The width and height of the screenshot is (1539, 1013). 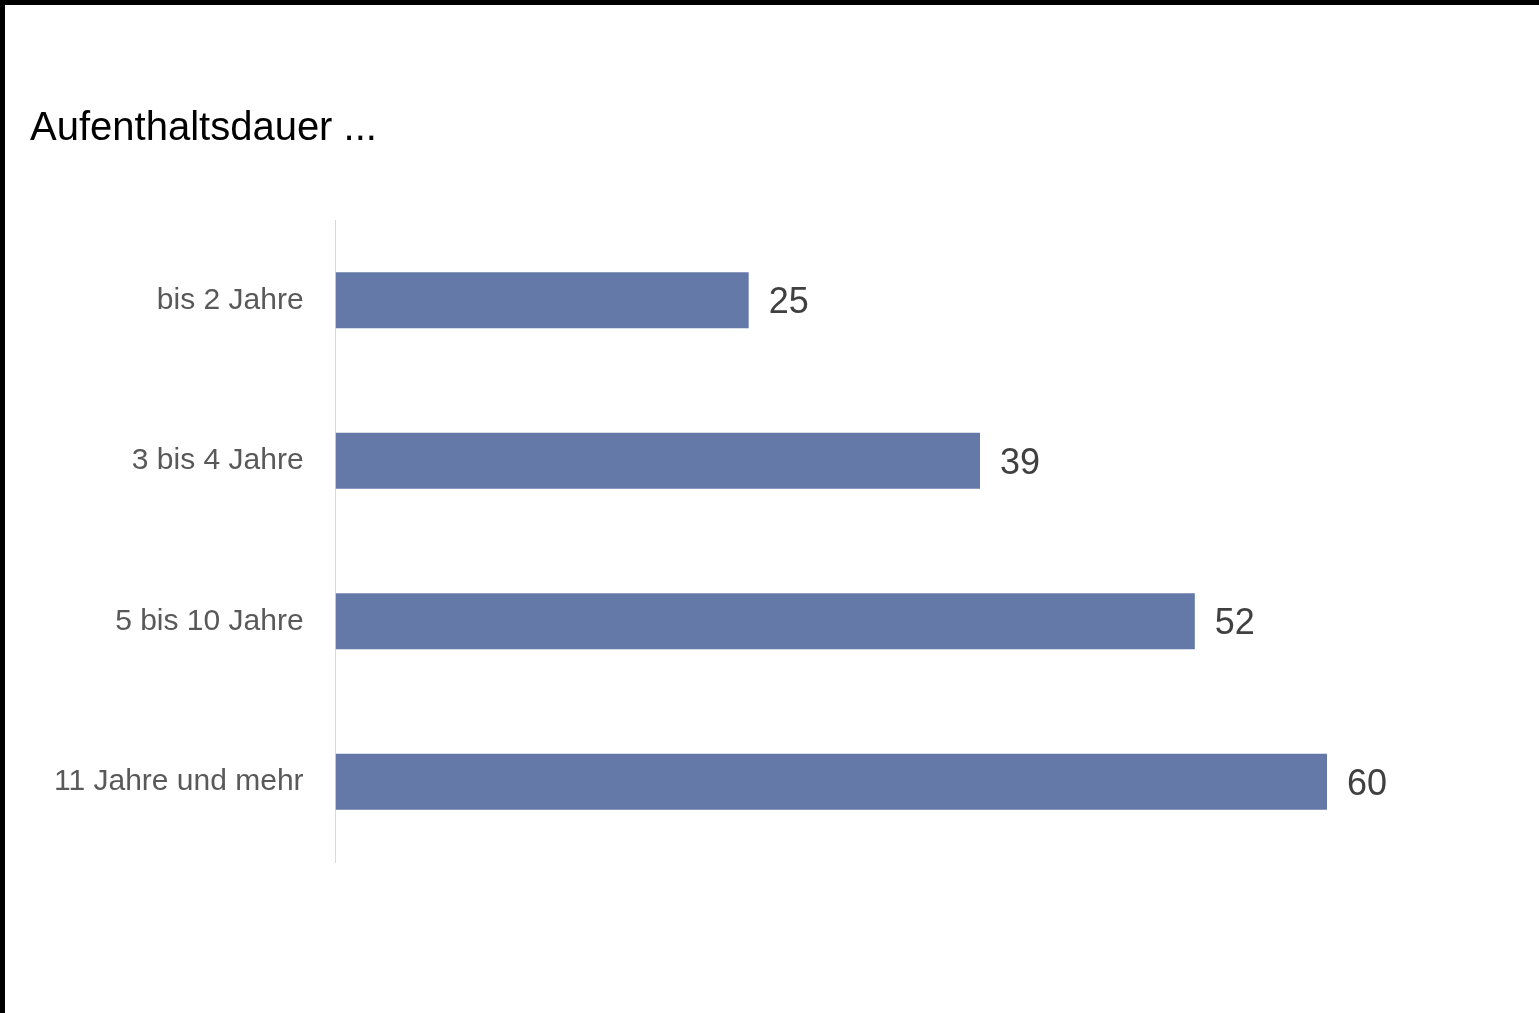 I want to click on data-label: 39, so click(x=1020, y=461).